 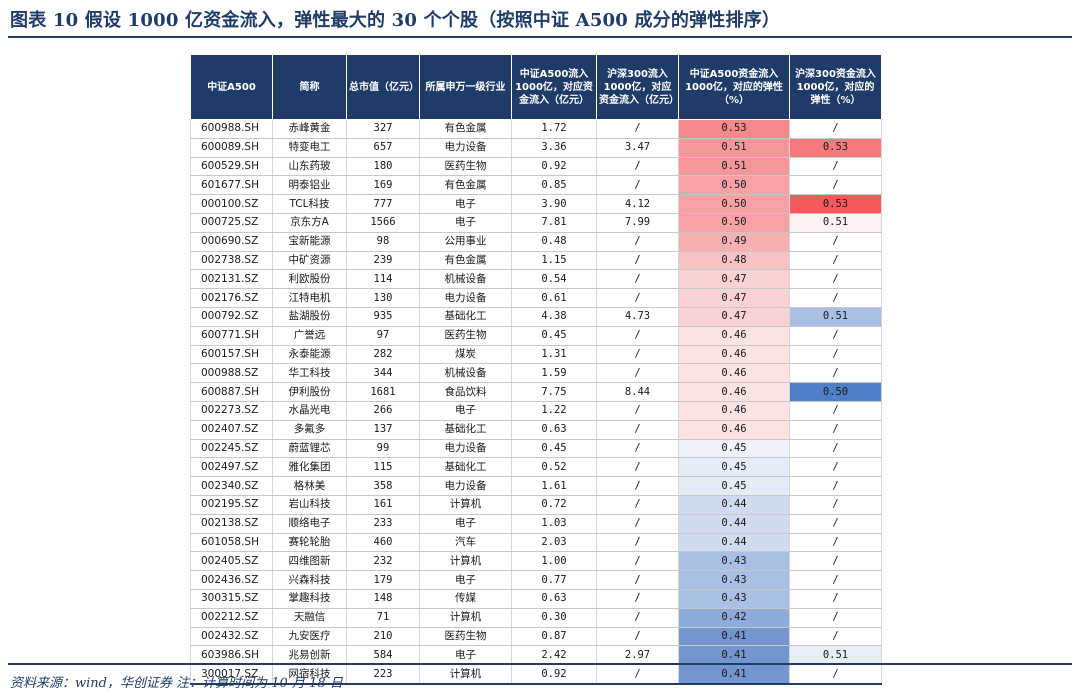 What do you see at coordinates (554, 467) in the screenshot?
I see `a500-inflow: 0.52` at bounding box center [554, 467].